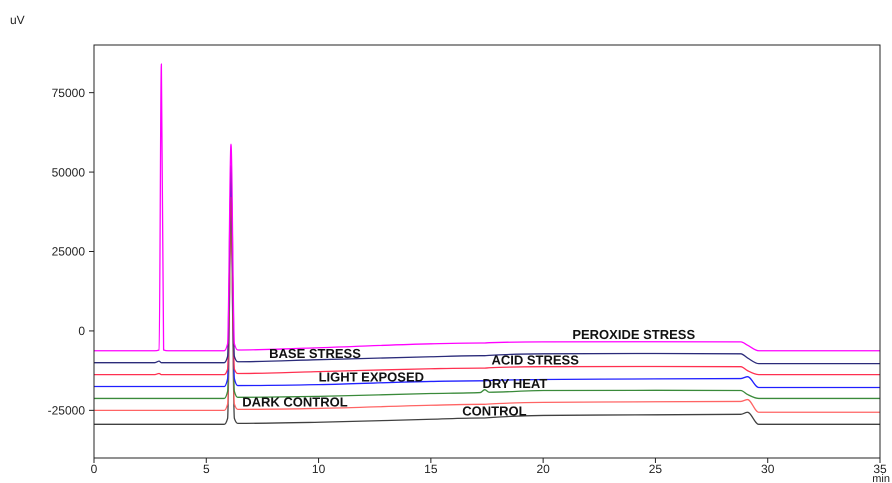 The width and height of the screenshot is (892, 483). I want to click on x-tick-label: 30, so click(768, 469).